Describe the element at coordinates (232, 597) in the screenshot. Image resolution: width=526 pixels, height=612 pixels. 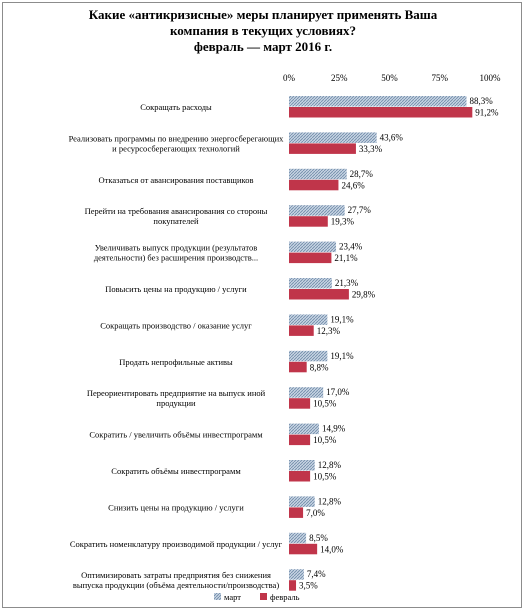
I see `legend-label-march: март` at that location.